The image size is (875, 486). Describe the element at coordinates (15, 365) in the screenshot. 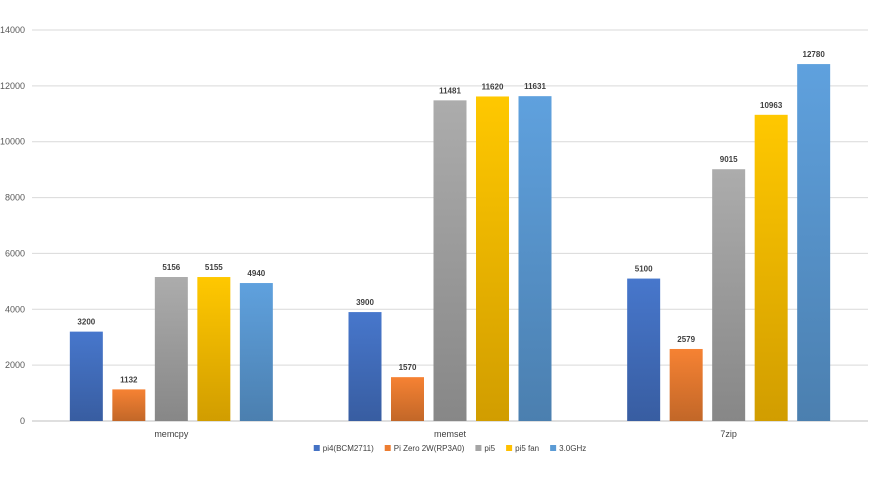

I see `y-tick-label: 2000` at that location.